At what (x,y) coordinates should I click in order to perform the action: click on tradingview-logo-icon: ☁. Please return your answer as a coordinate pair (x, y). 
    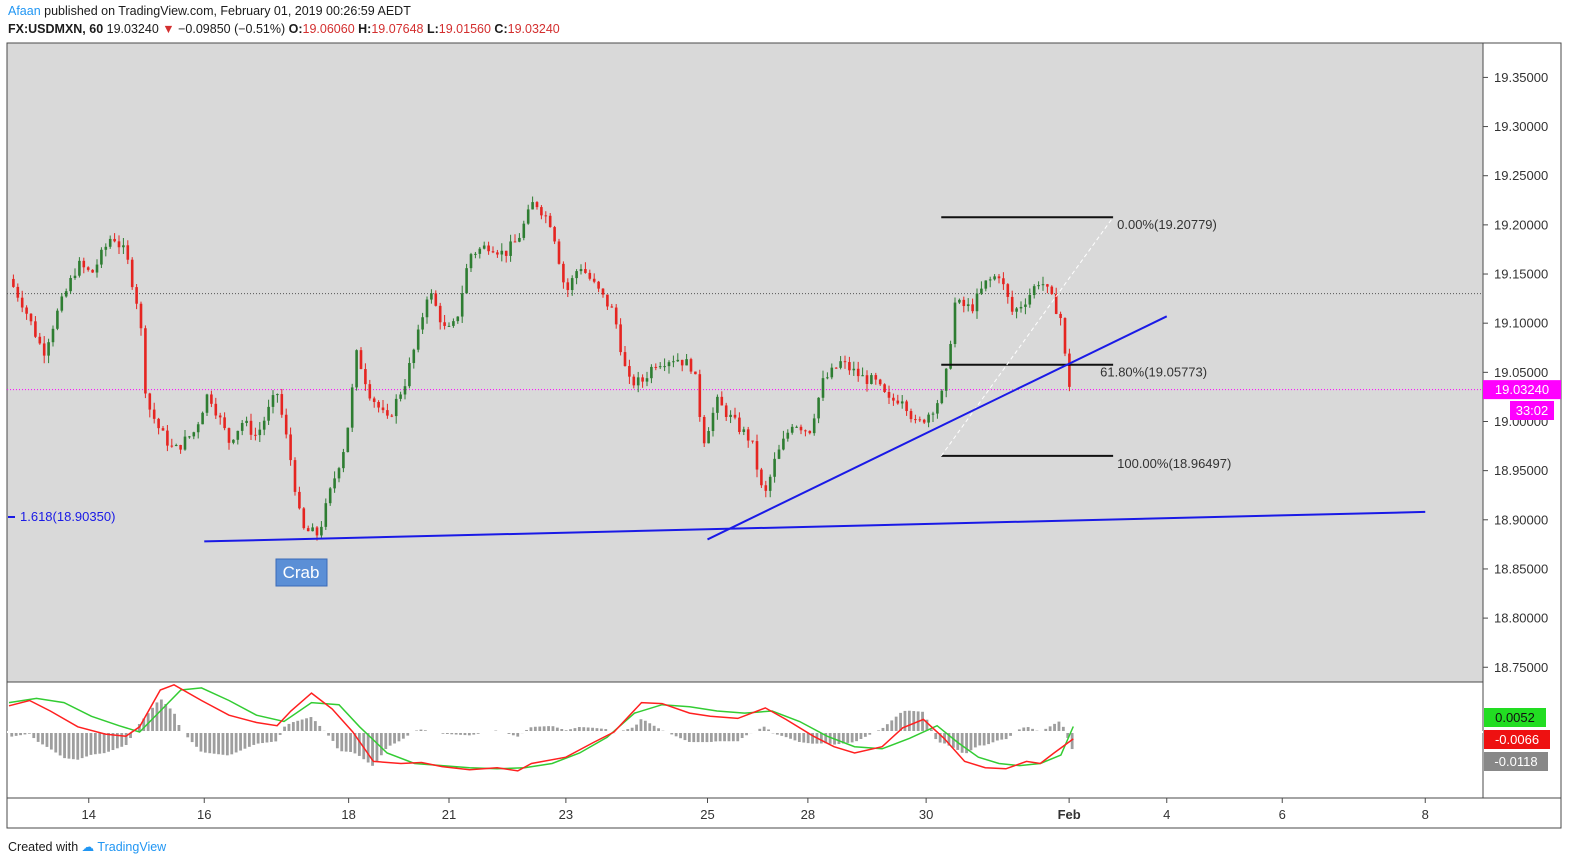
    Looking at the image, I should click on (88, 847).